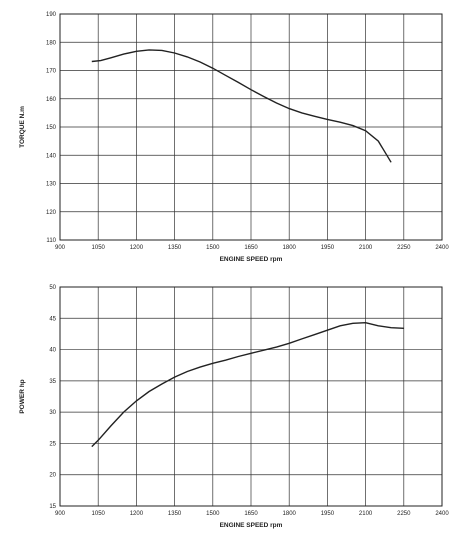  What do you see at coordinates (328, 248) in the screenshot?
I see `torque-x-tick-label: 1950` at bounding box center [328, 248].